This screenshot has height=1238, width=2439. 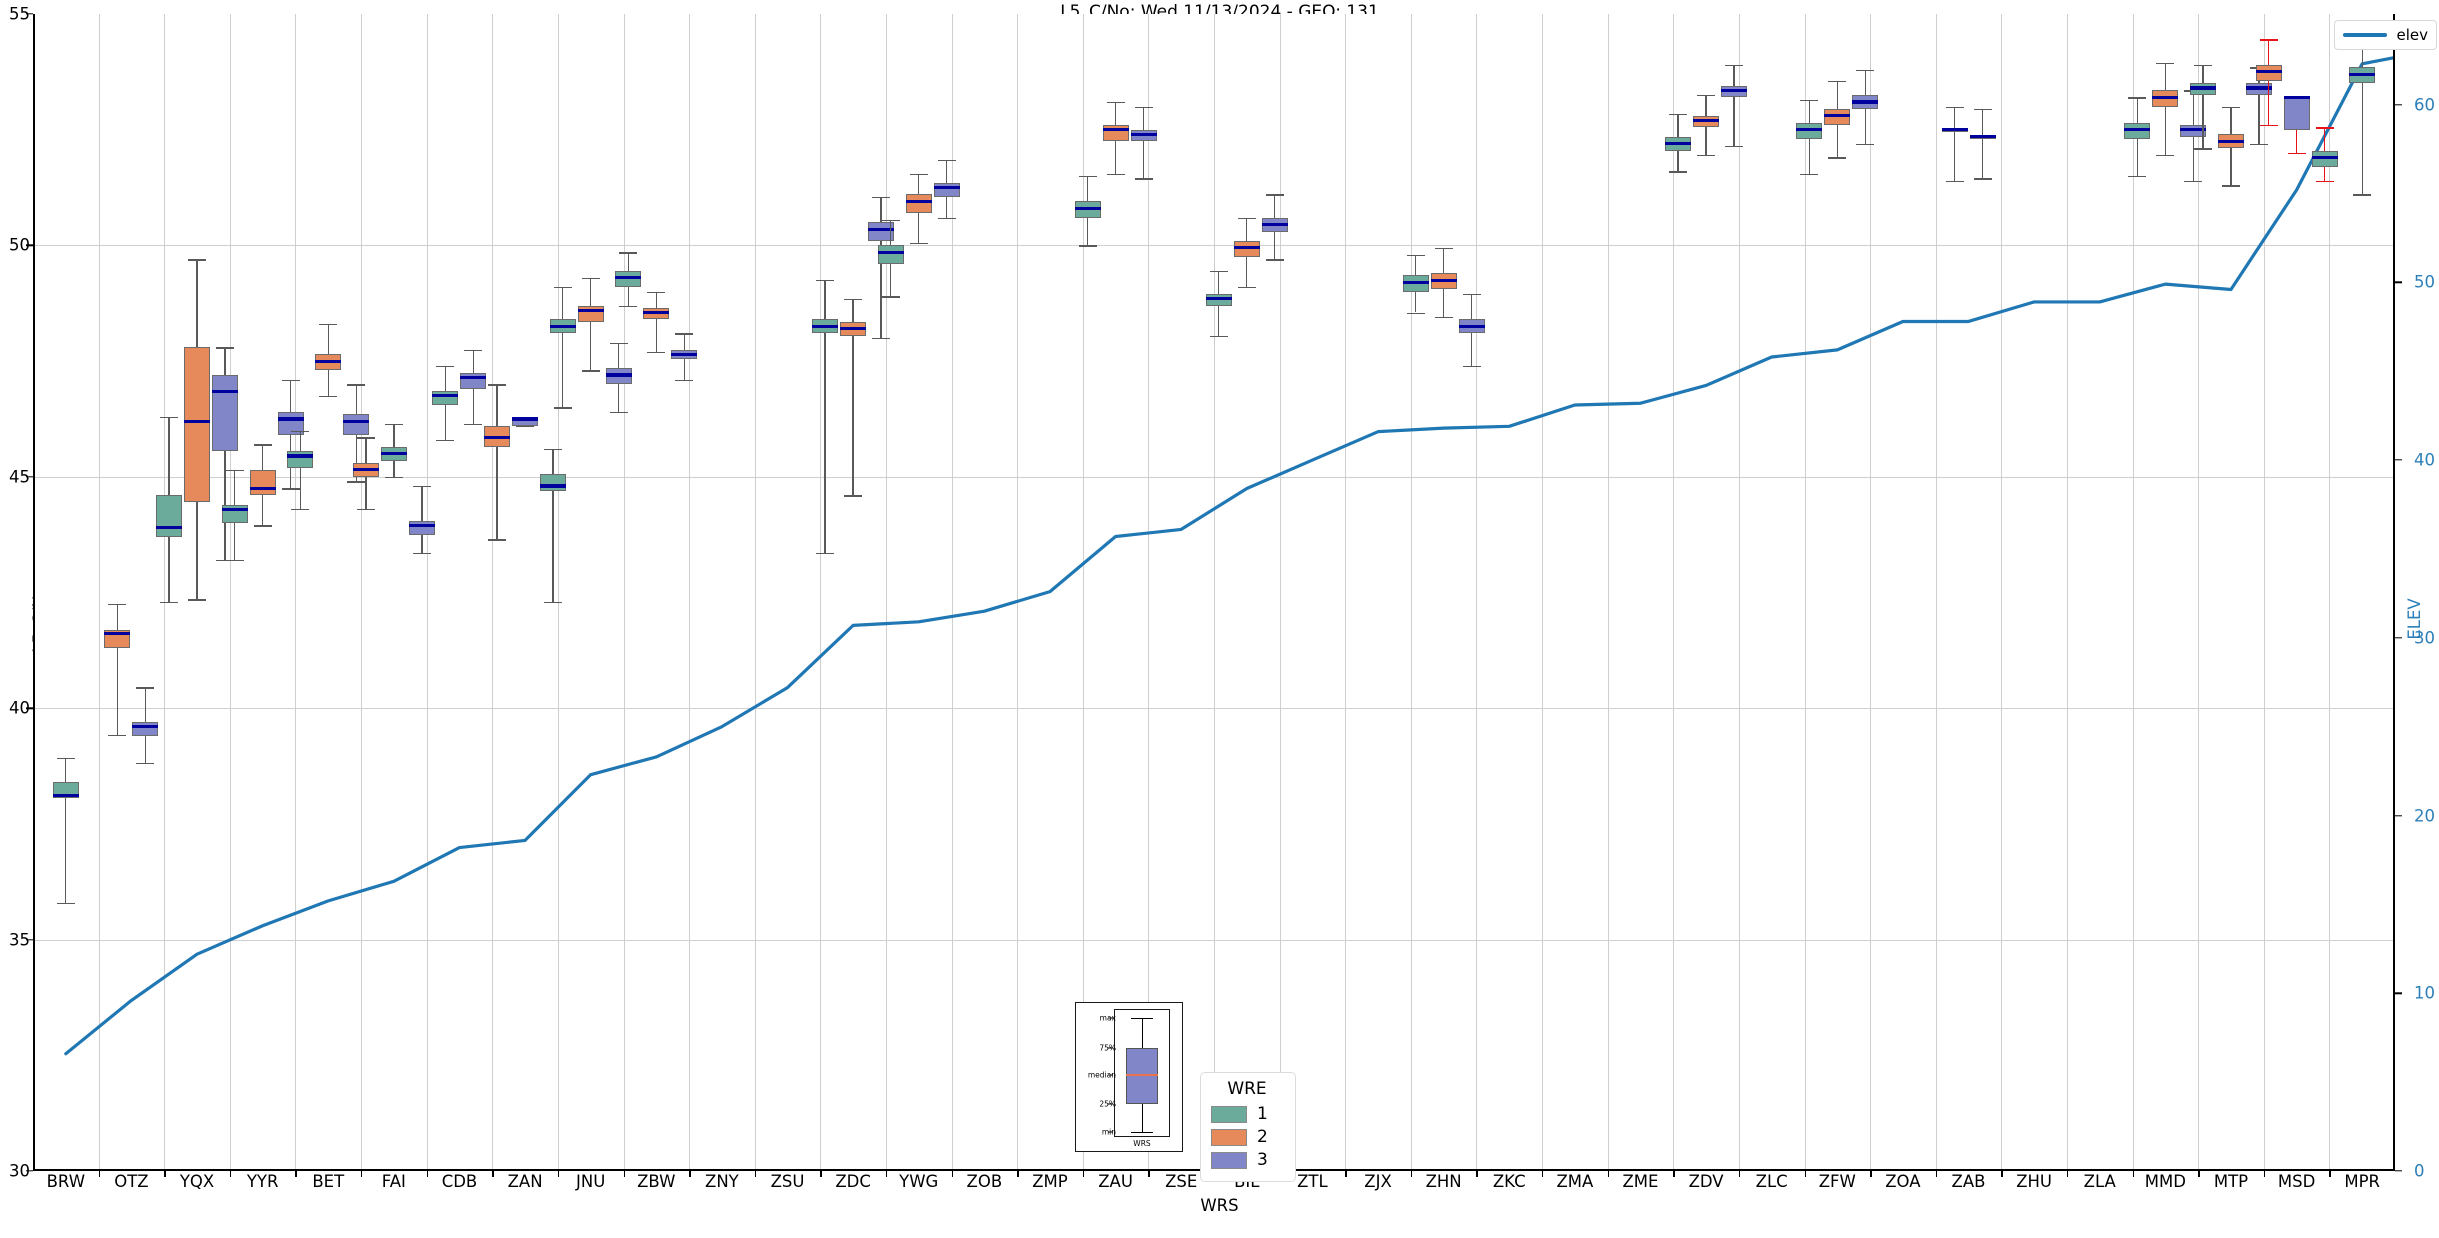 I want to click on legend-label: 2, so click(x=1262, y=1137).